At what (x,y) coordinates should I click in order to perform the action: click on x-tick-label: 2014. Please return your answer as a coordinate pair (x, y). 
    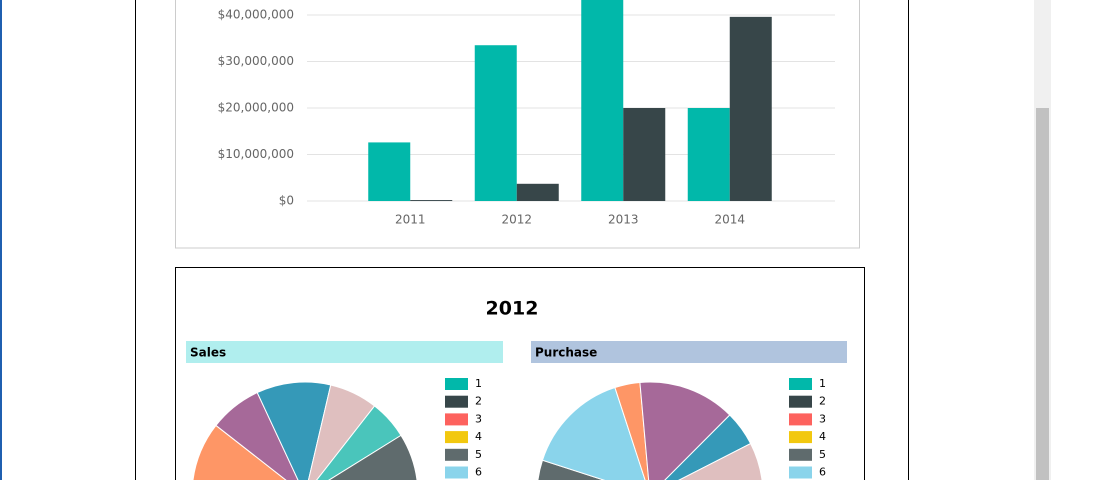
    Looking at the image, I should click on (729, 220).